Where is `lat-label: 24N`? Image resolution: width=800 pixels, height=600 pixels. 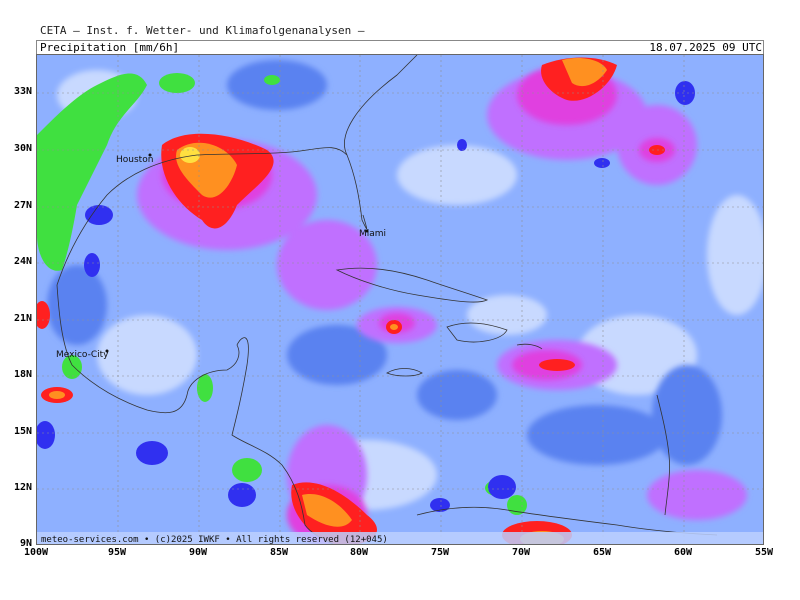
lat-label: 24N is located at coordinates (22, 261).